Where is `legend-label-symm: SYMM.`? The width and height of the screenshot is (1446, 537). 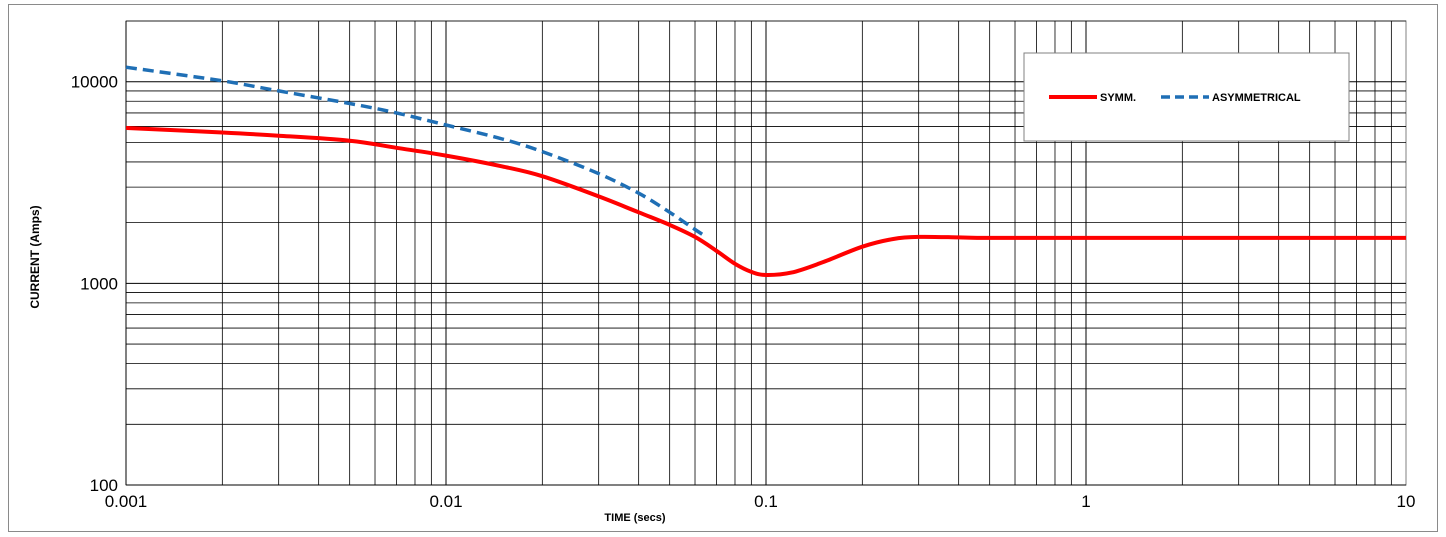
legend-label-symm: SYMM. is located at coordinates (1118, 98).